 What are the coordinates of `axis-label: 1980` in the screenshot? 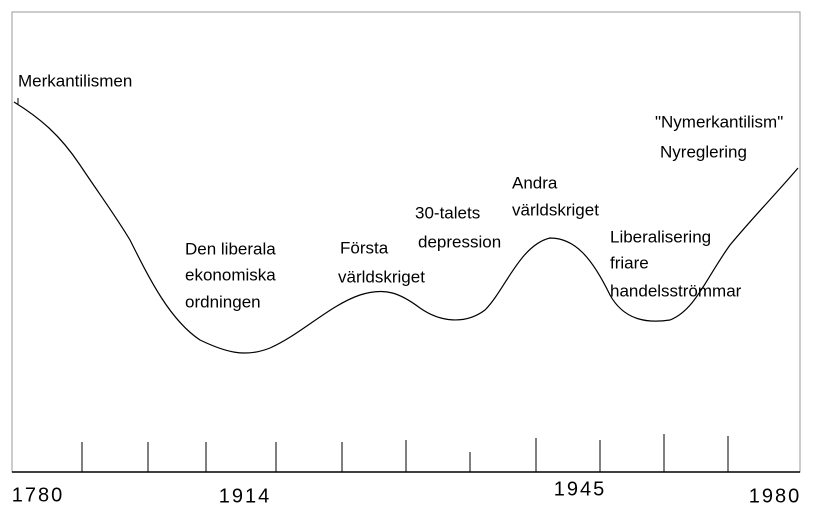 It's located at (775, 496).